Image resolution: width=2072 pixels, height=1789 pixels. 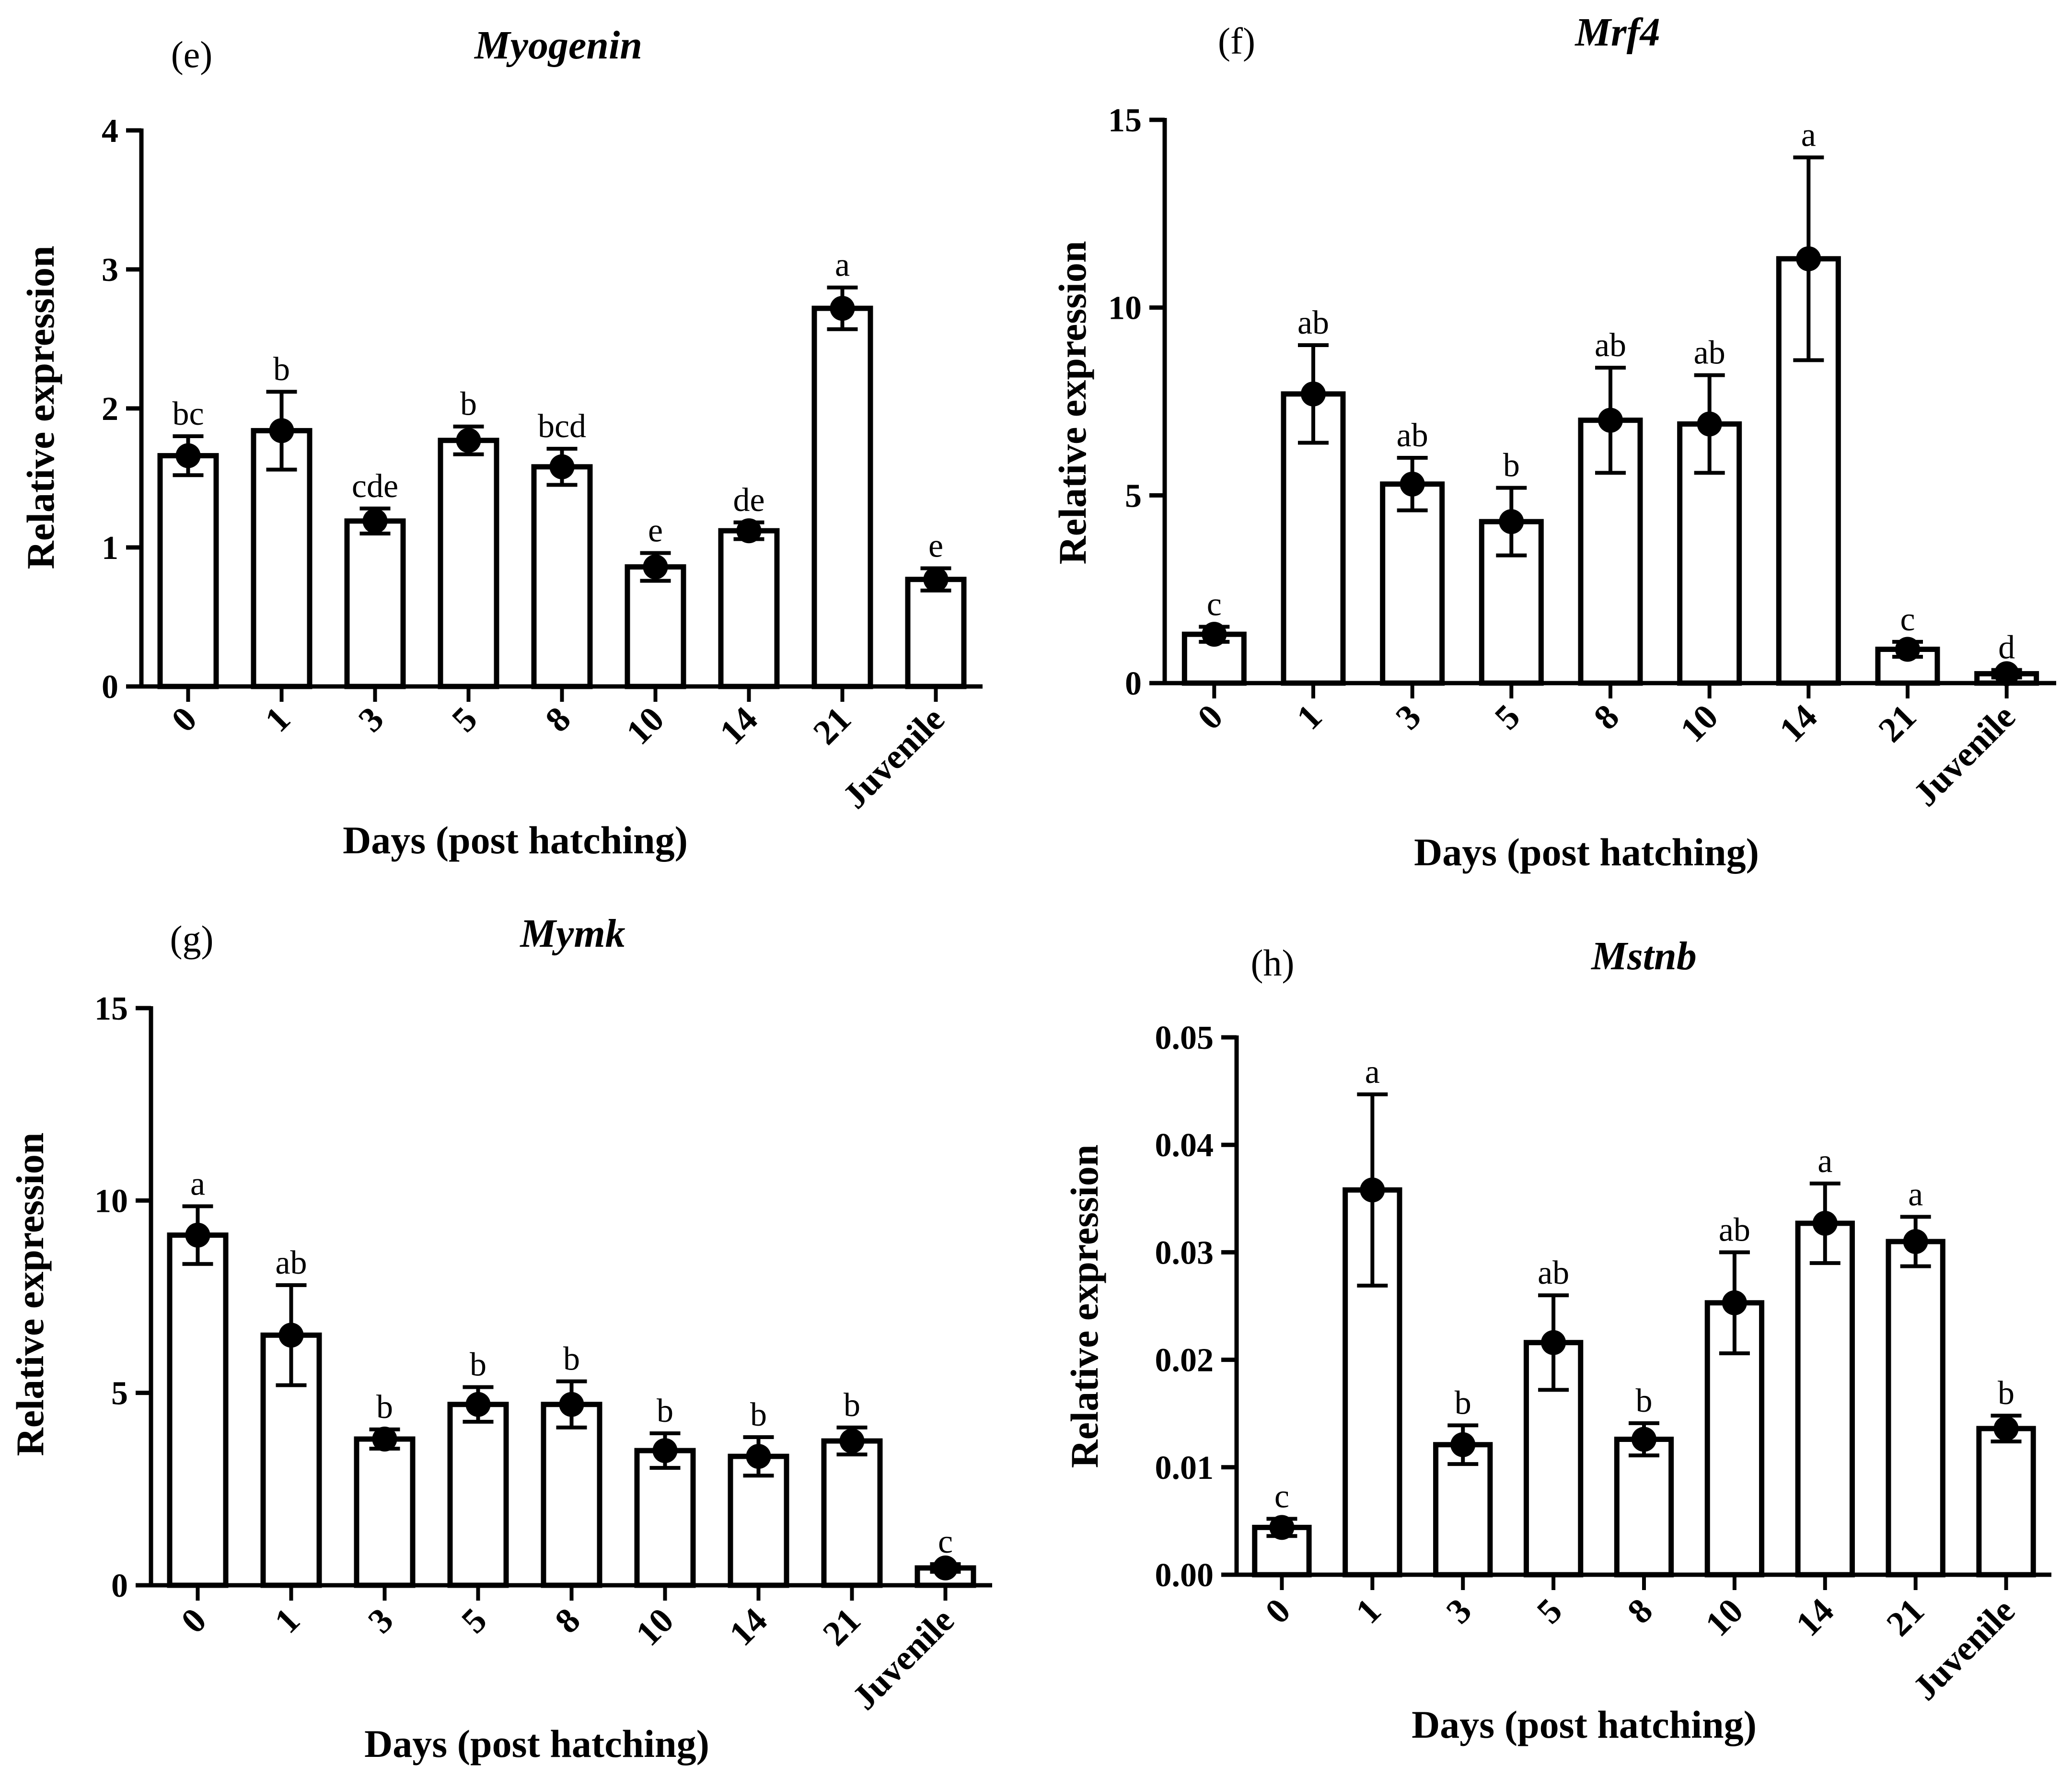 I want to click on y-tick-label: 3, so click(x=110, y=271).